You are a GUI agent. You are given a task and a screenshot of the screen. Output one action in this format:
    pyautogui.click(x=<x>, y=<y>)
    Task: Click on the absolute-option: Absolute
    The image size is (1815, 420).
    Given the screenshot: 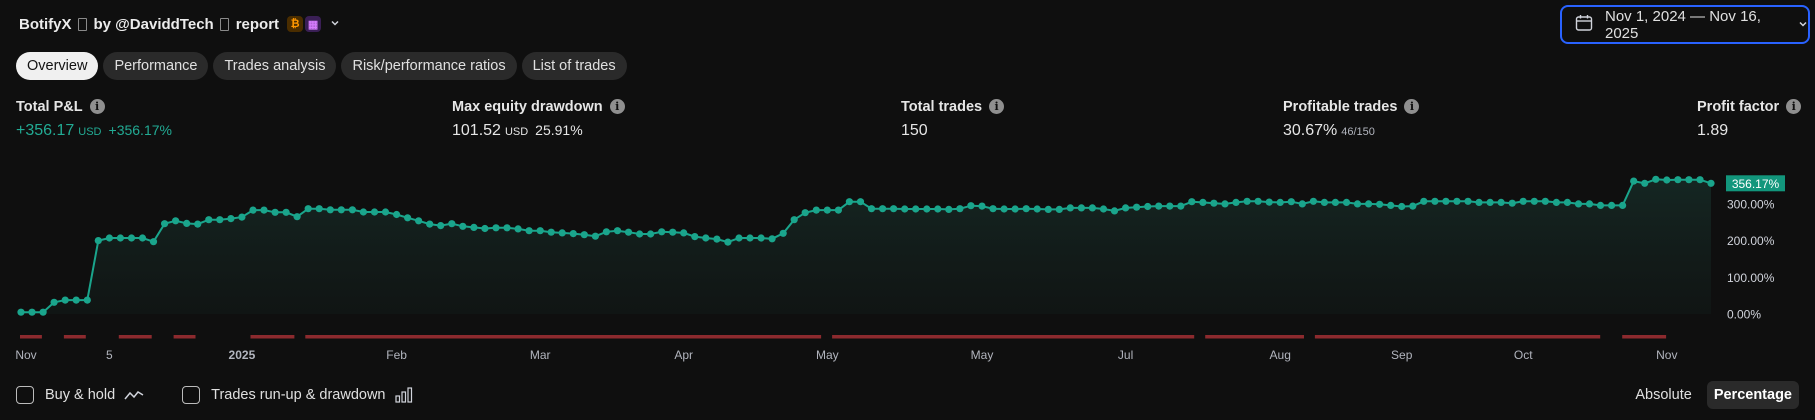 What is the action you would take?
    pyautogui.click(x=1663, y=395)
    